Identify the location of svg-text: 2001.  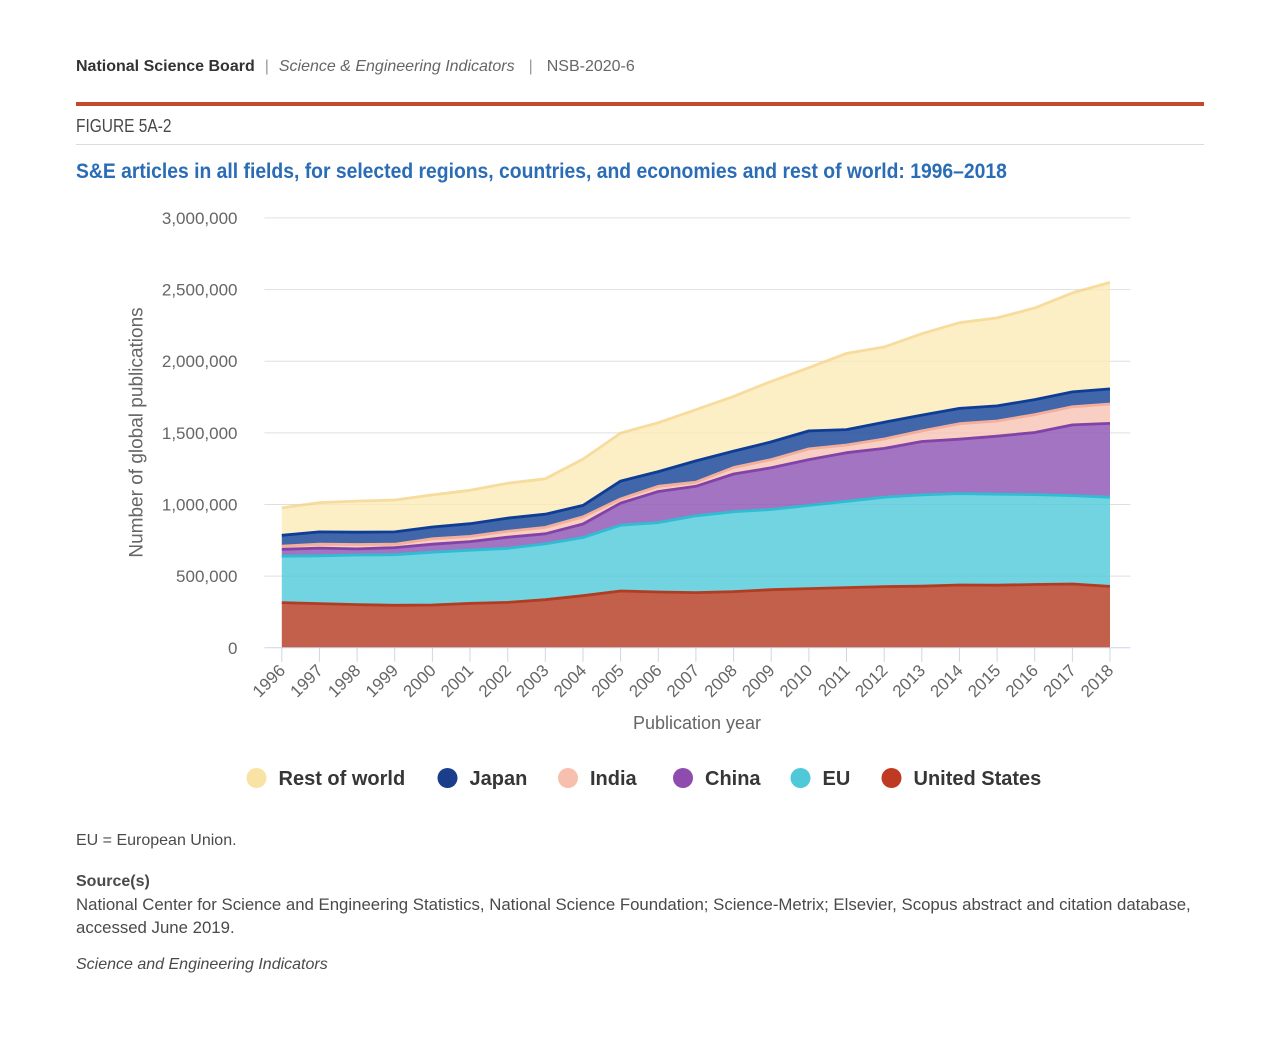
(457, 681).